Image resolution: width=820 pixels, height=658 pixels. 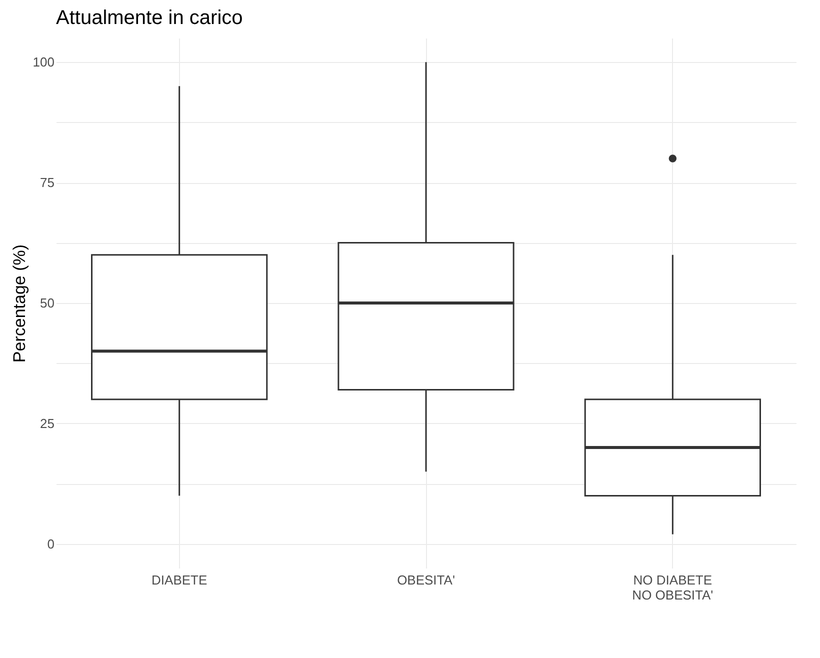 What do you see at coordinates (426, 580) in the screenshot?
I see `x-tick-label: OBESITA'` at bounding box center [426, 580].